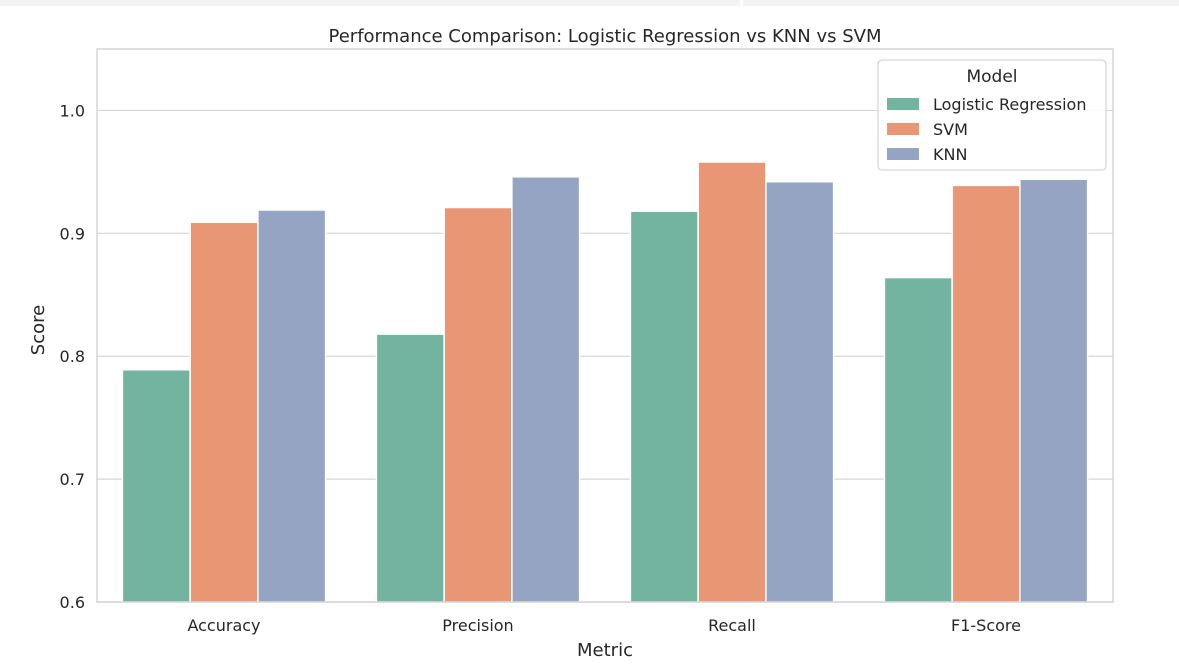  I want to click on y-tick-label: 0.7, so click(72, 479).